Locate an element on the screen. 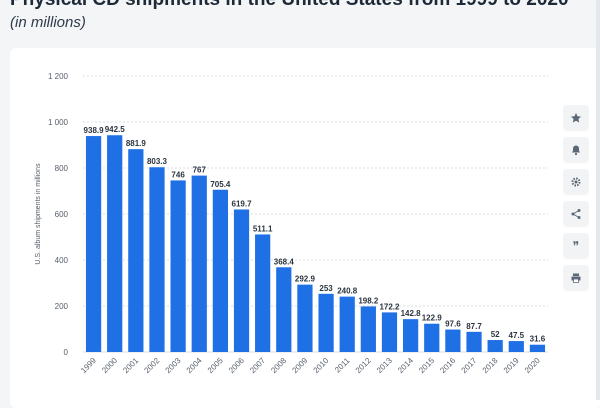  x-tick-label: 2018 is located at coordinates (490, 365).